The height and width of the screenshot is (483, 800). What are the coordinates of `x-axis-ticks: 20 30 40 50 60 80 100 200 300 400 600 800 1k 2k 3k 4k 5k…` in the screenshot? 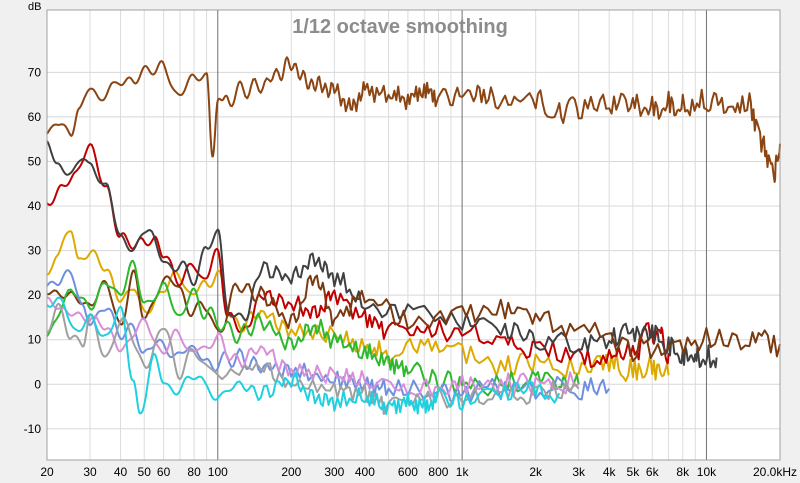 It's located at (418, 472).